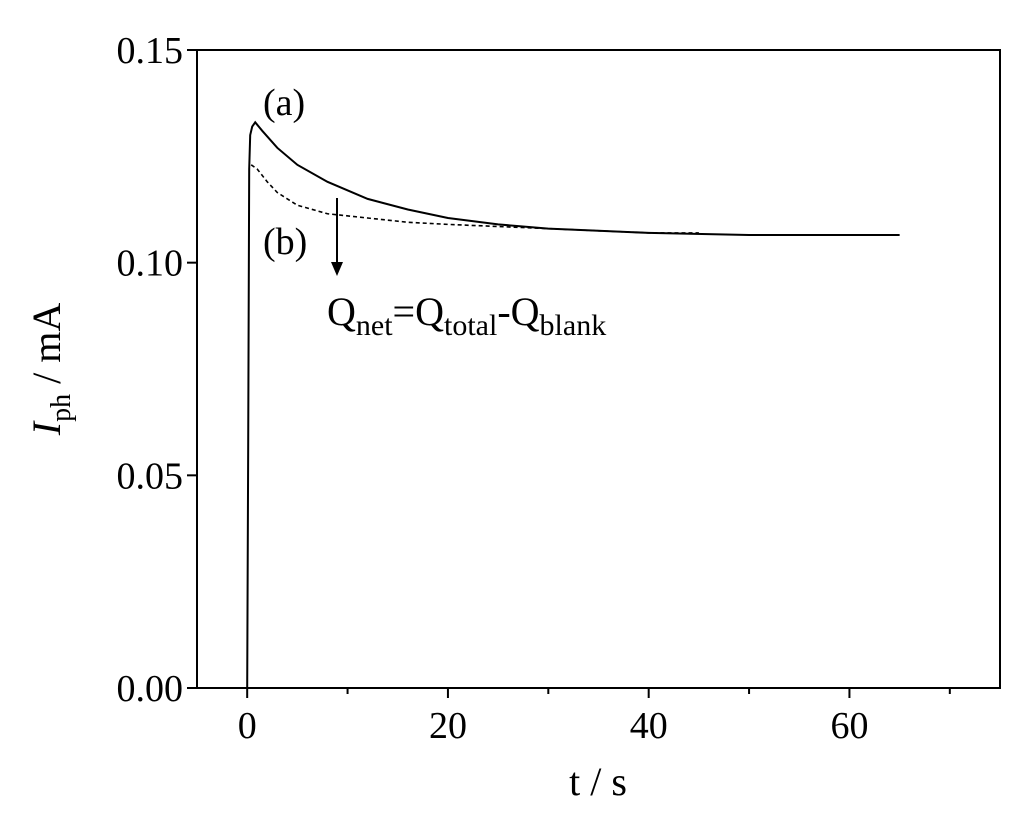 The height and width of the screenshot is (815, 1024). I want to click on x-tick-label: 40, so click(649, 726).